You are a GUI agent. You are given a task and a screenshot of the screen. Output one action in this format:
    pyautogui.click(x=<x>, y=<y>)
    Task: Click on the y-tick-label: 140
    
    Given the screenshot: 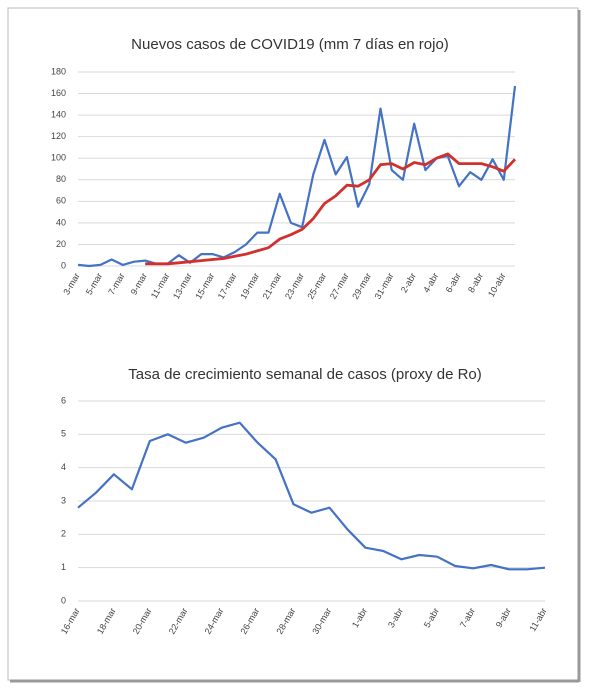 What is the action you would take?
    pyautogui.click(x=58, y=114)
    